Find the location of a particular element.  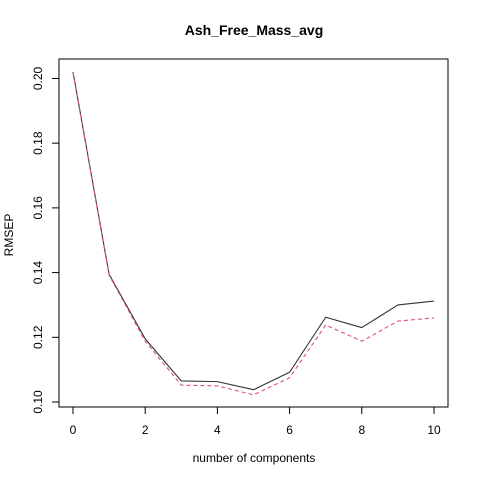

x-tick-label: 8 is located at coordinates (361, 430).